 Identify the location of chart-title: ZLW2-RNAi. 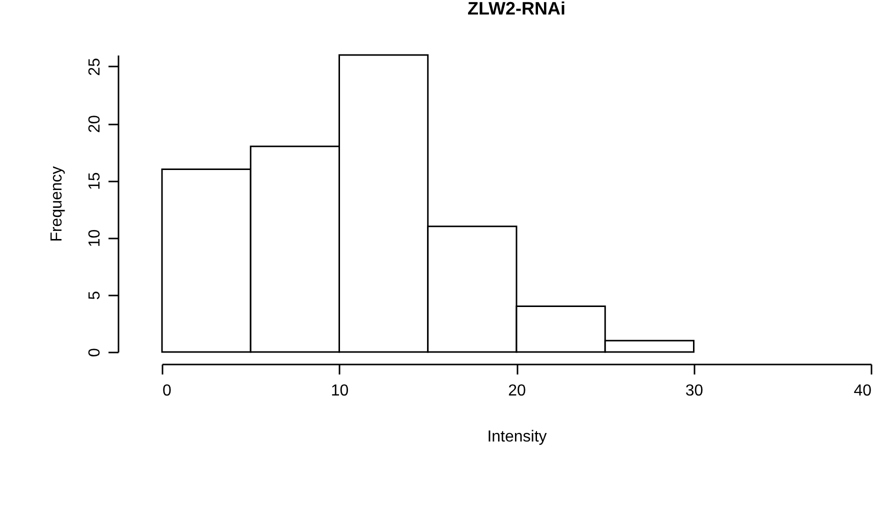
(517, 9).